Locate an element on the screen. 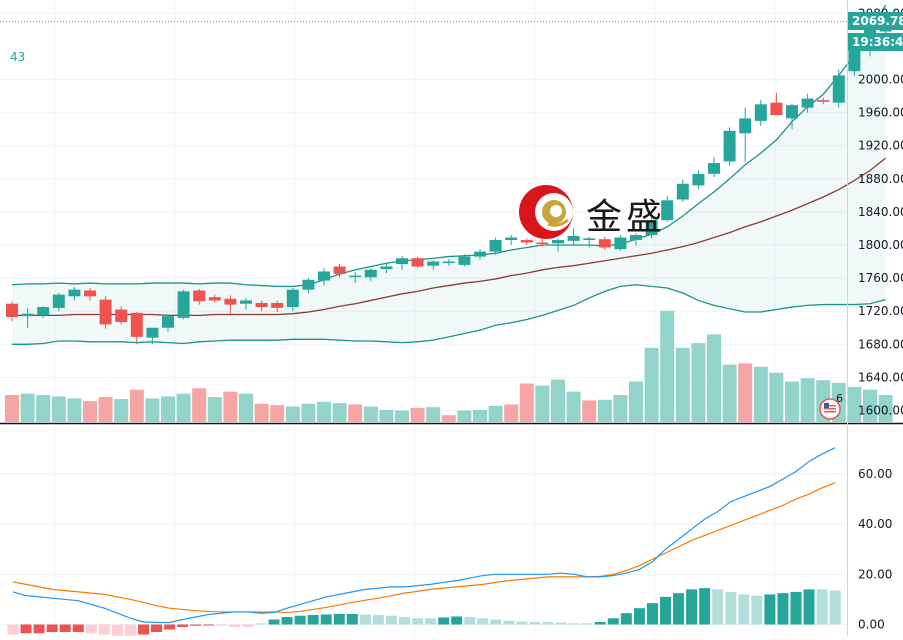 The width and height of the screenshot is (903, 640). price-tick-label: 1960.00 is located at coordinates (880, 113).